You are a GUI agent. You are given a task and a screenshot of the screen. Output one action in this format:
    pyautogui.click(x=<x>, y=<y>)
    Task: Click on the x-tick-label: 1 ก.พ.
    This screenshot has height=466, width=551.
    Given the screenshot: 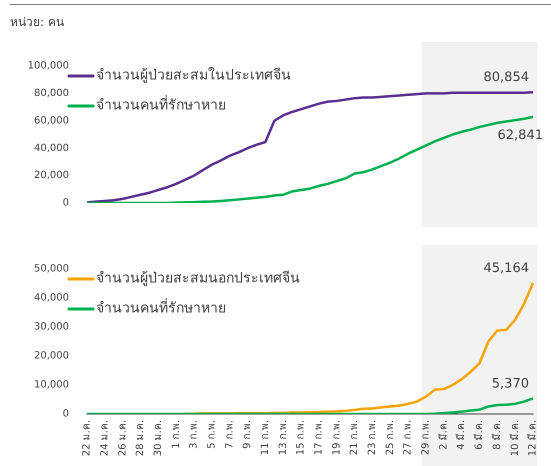 What is the action you would take?
    pyautogui.click(x=176, y=434)
    